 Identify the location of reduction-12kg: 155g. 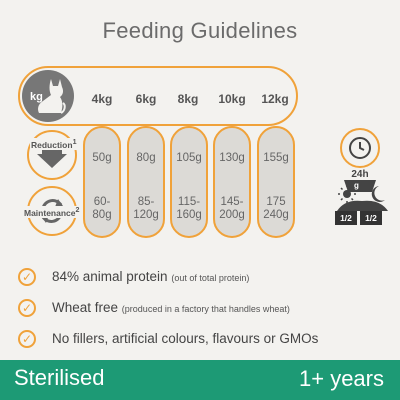
(276, 158).